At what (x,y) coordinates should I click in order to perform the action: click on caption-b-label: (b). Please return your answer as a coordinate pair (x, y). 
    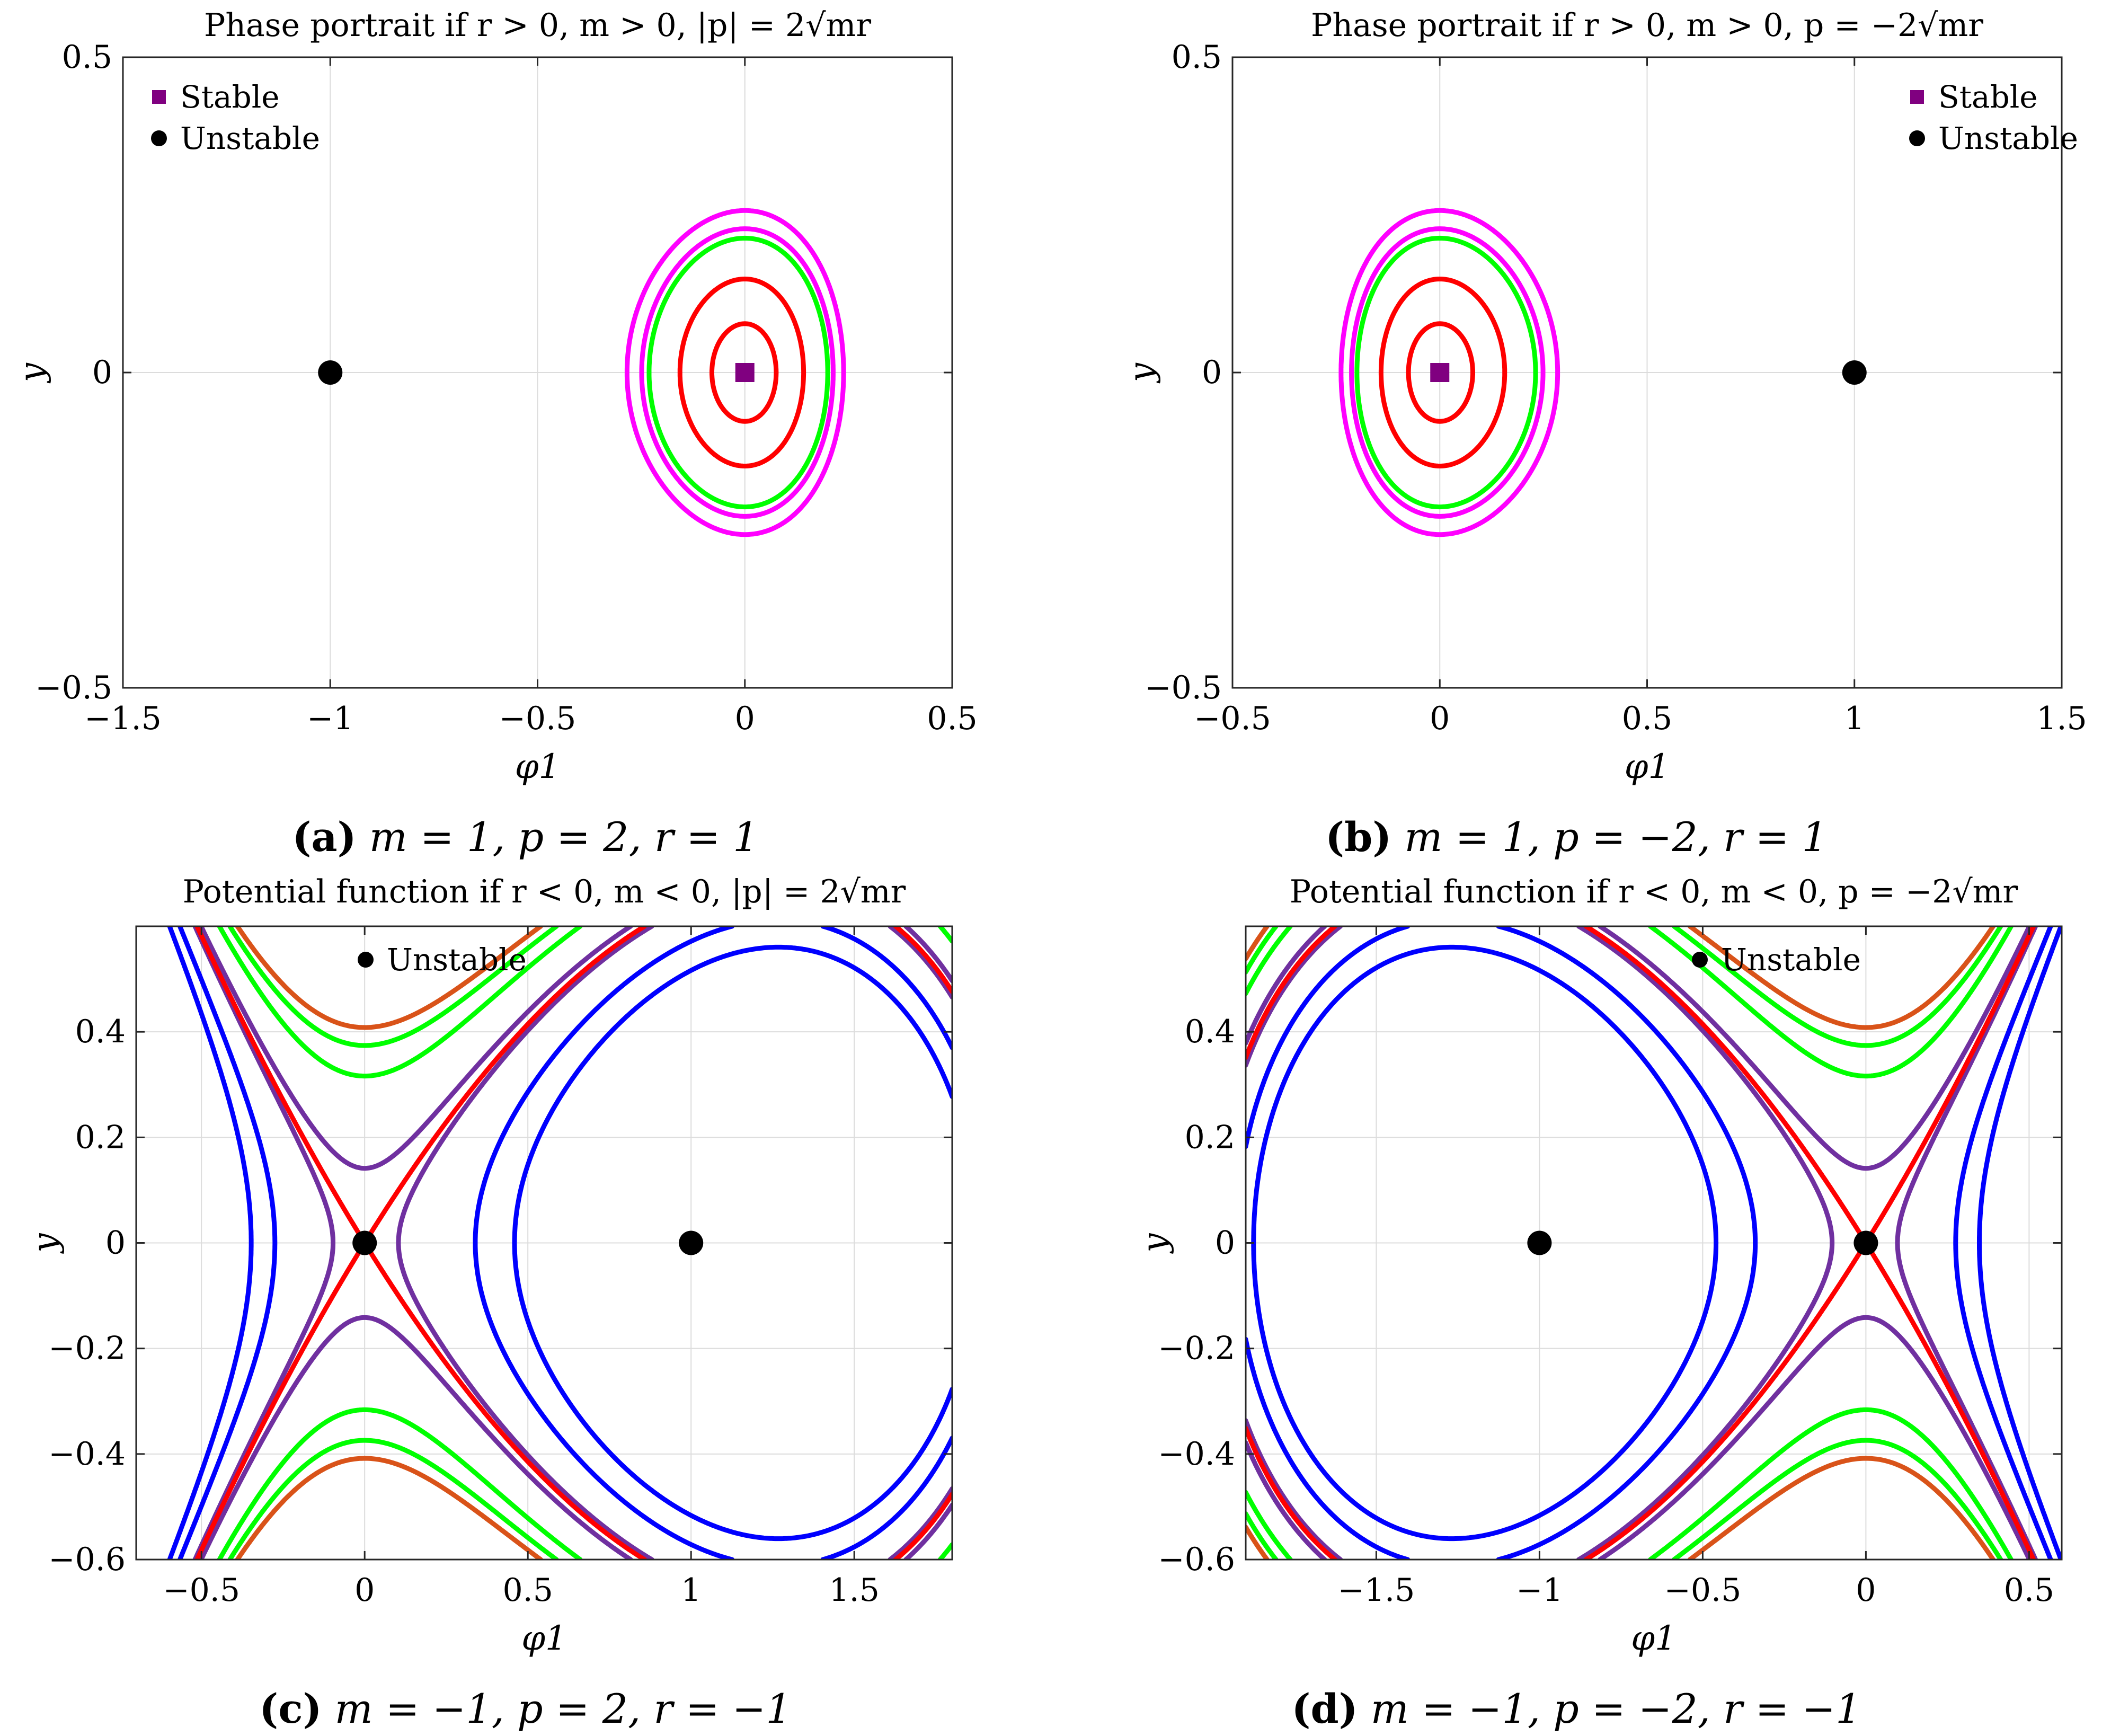
    Looking at the image, I should click on (1358, 837).